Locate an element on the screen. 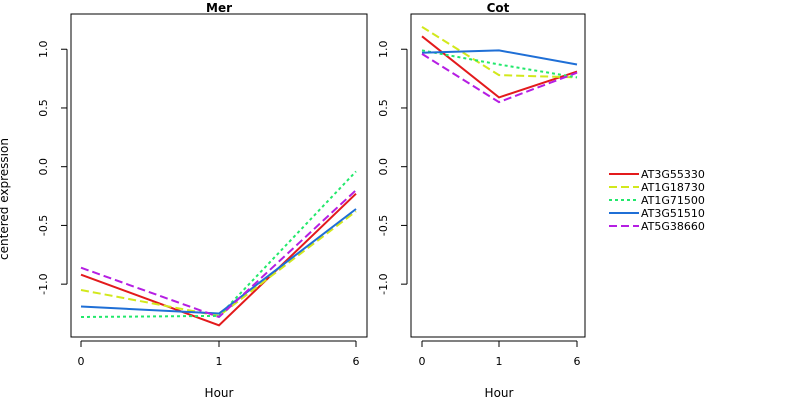 This screenshot has width=800, height=405. panel-title: Cot is located at coordinates (498, 8).